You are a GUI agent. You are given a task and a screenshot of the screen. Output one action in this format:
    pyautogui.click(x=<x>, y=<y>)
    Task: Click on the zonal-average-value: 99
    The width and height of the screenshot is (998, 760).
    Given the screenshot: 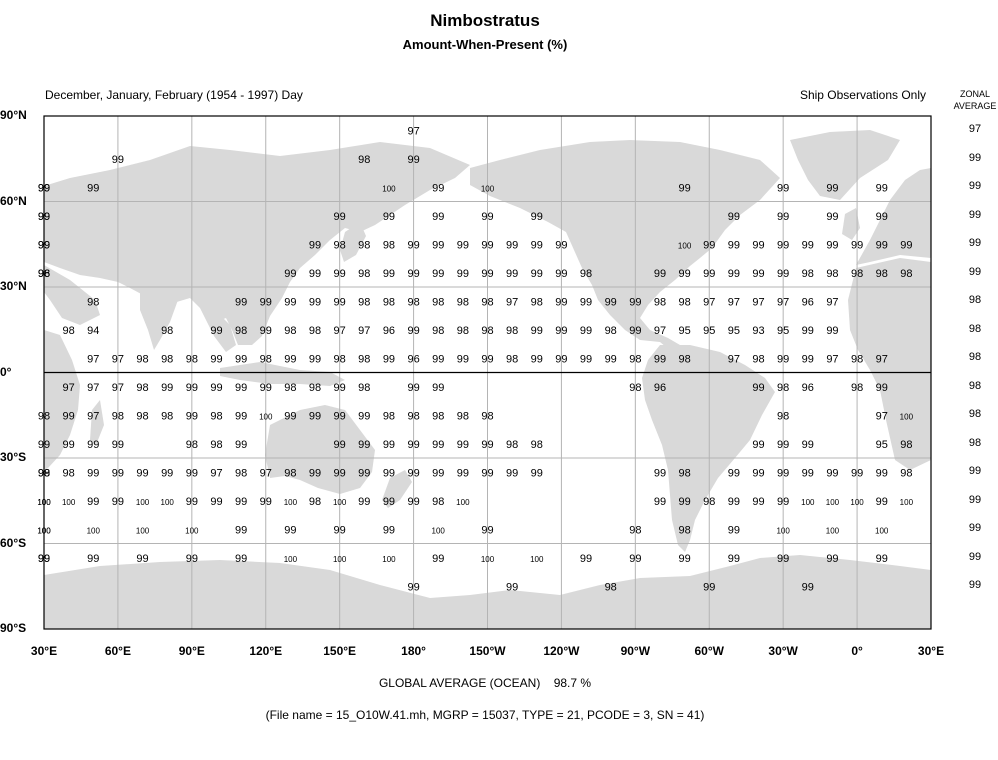 What is the action you would take?
    pyautogui.click(x=975, y=271)
    